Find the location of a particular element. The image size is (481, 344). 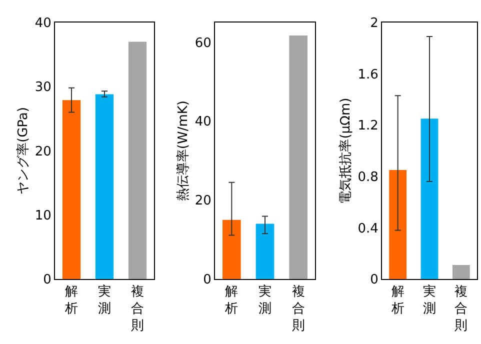

y-tick-label: 0.4 is located at coordinates (368, 228).